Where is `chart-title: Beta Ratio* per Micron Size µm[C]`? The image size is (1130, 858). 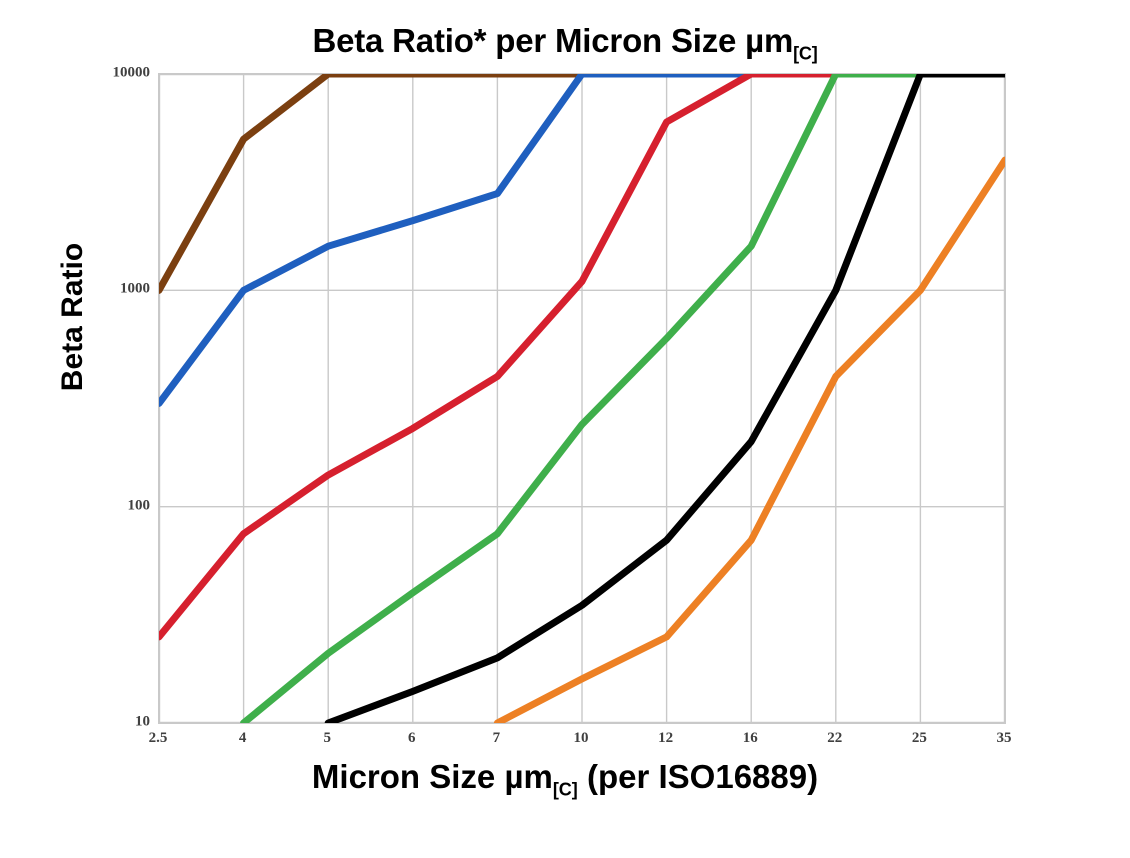 chart-title: Beta Ratio* per Micron Size µm[C] is located at coordinates (565, 43).